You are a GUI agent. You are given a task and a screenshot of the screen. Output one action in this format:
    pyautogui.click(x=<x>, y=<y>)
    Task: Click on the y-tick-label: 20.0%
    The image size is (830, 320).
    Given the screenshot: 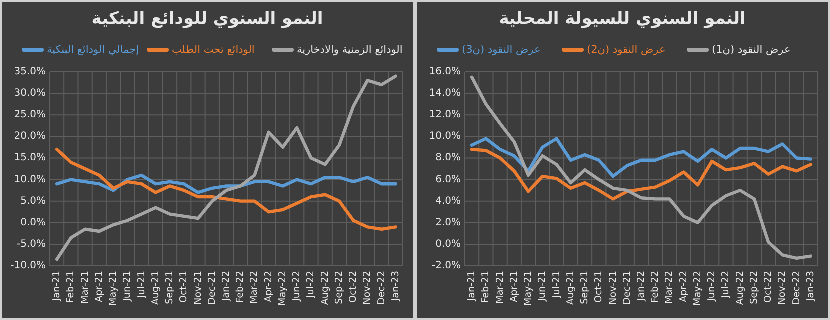 What is the action you would take?
    pyautogui.click(x=30, y=136)
    